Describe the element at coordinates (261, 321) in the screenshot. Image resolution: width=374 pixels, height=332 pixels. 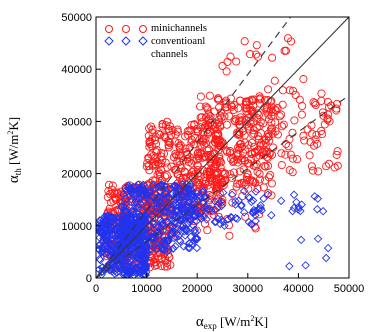
I see `x-axis-label-unit-end: K]` at that location.